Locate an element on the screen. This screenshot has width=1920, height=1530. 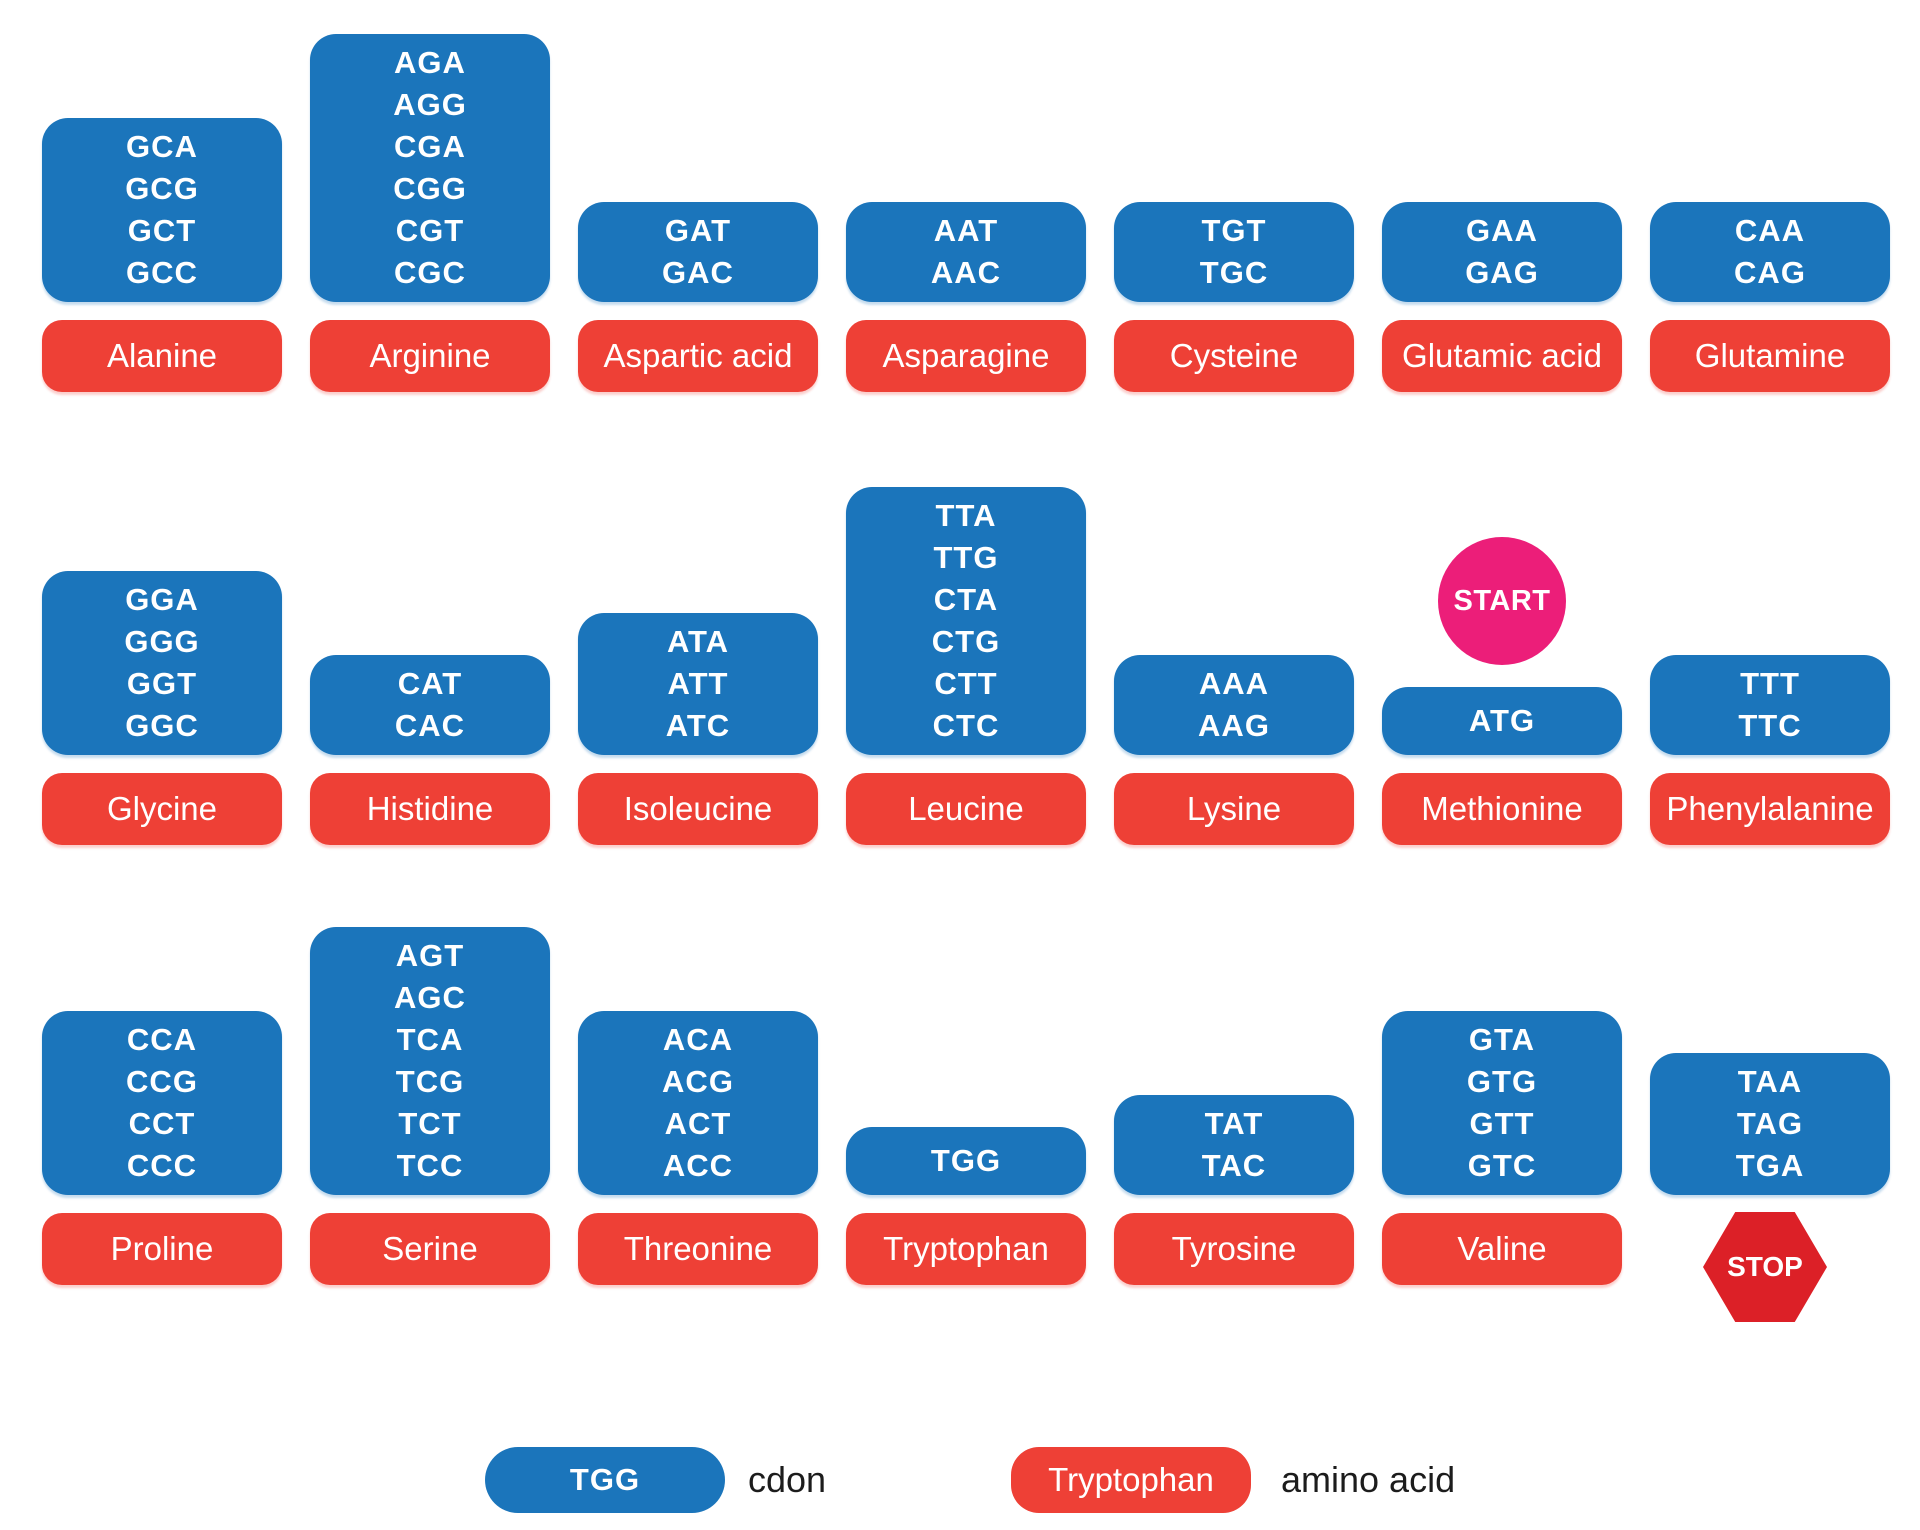
codon-box-aspartic-acid: GAT GAC is located at coordinates (698, 252).